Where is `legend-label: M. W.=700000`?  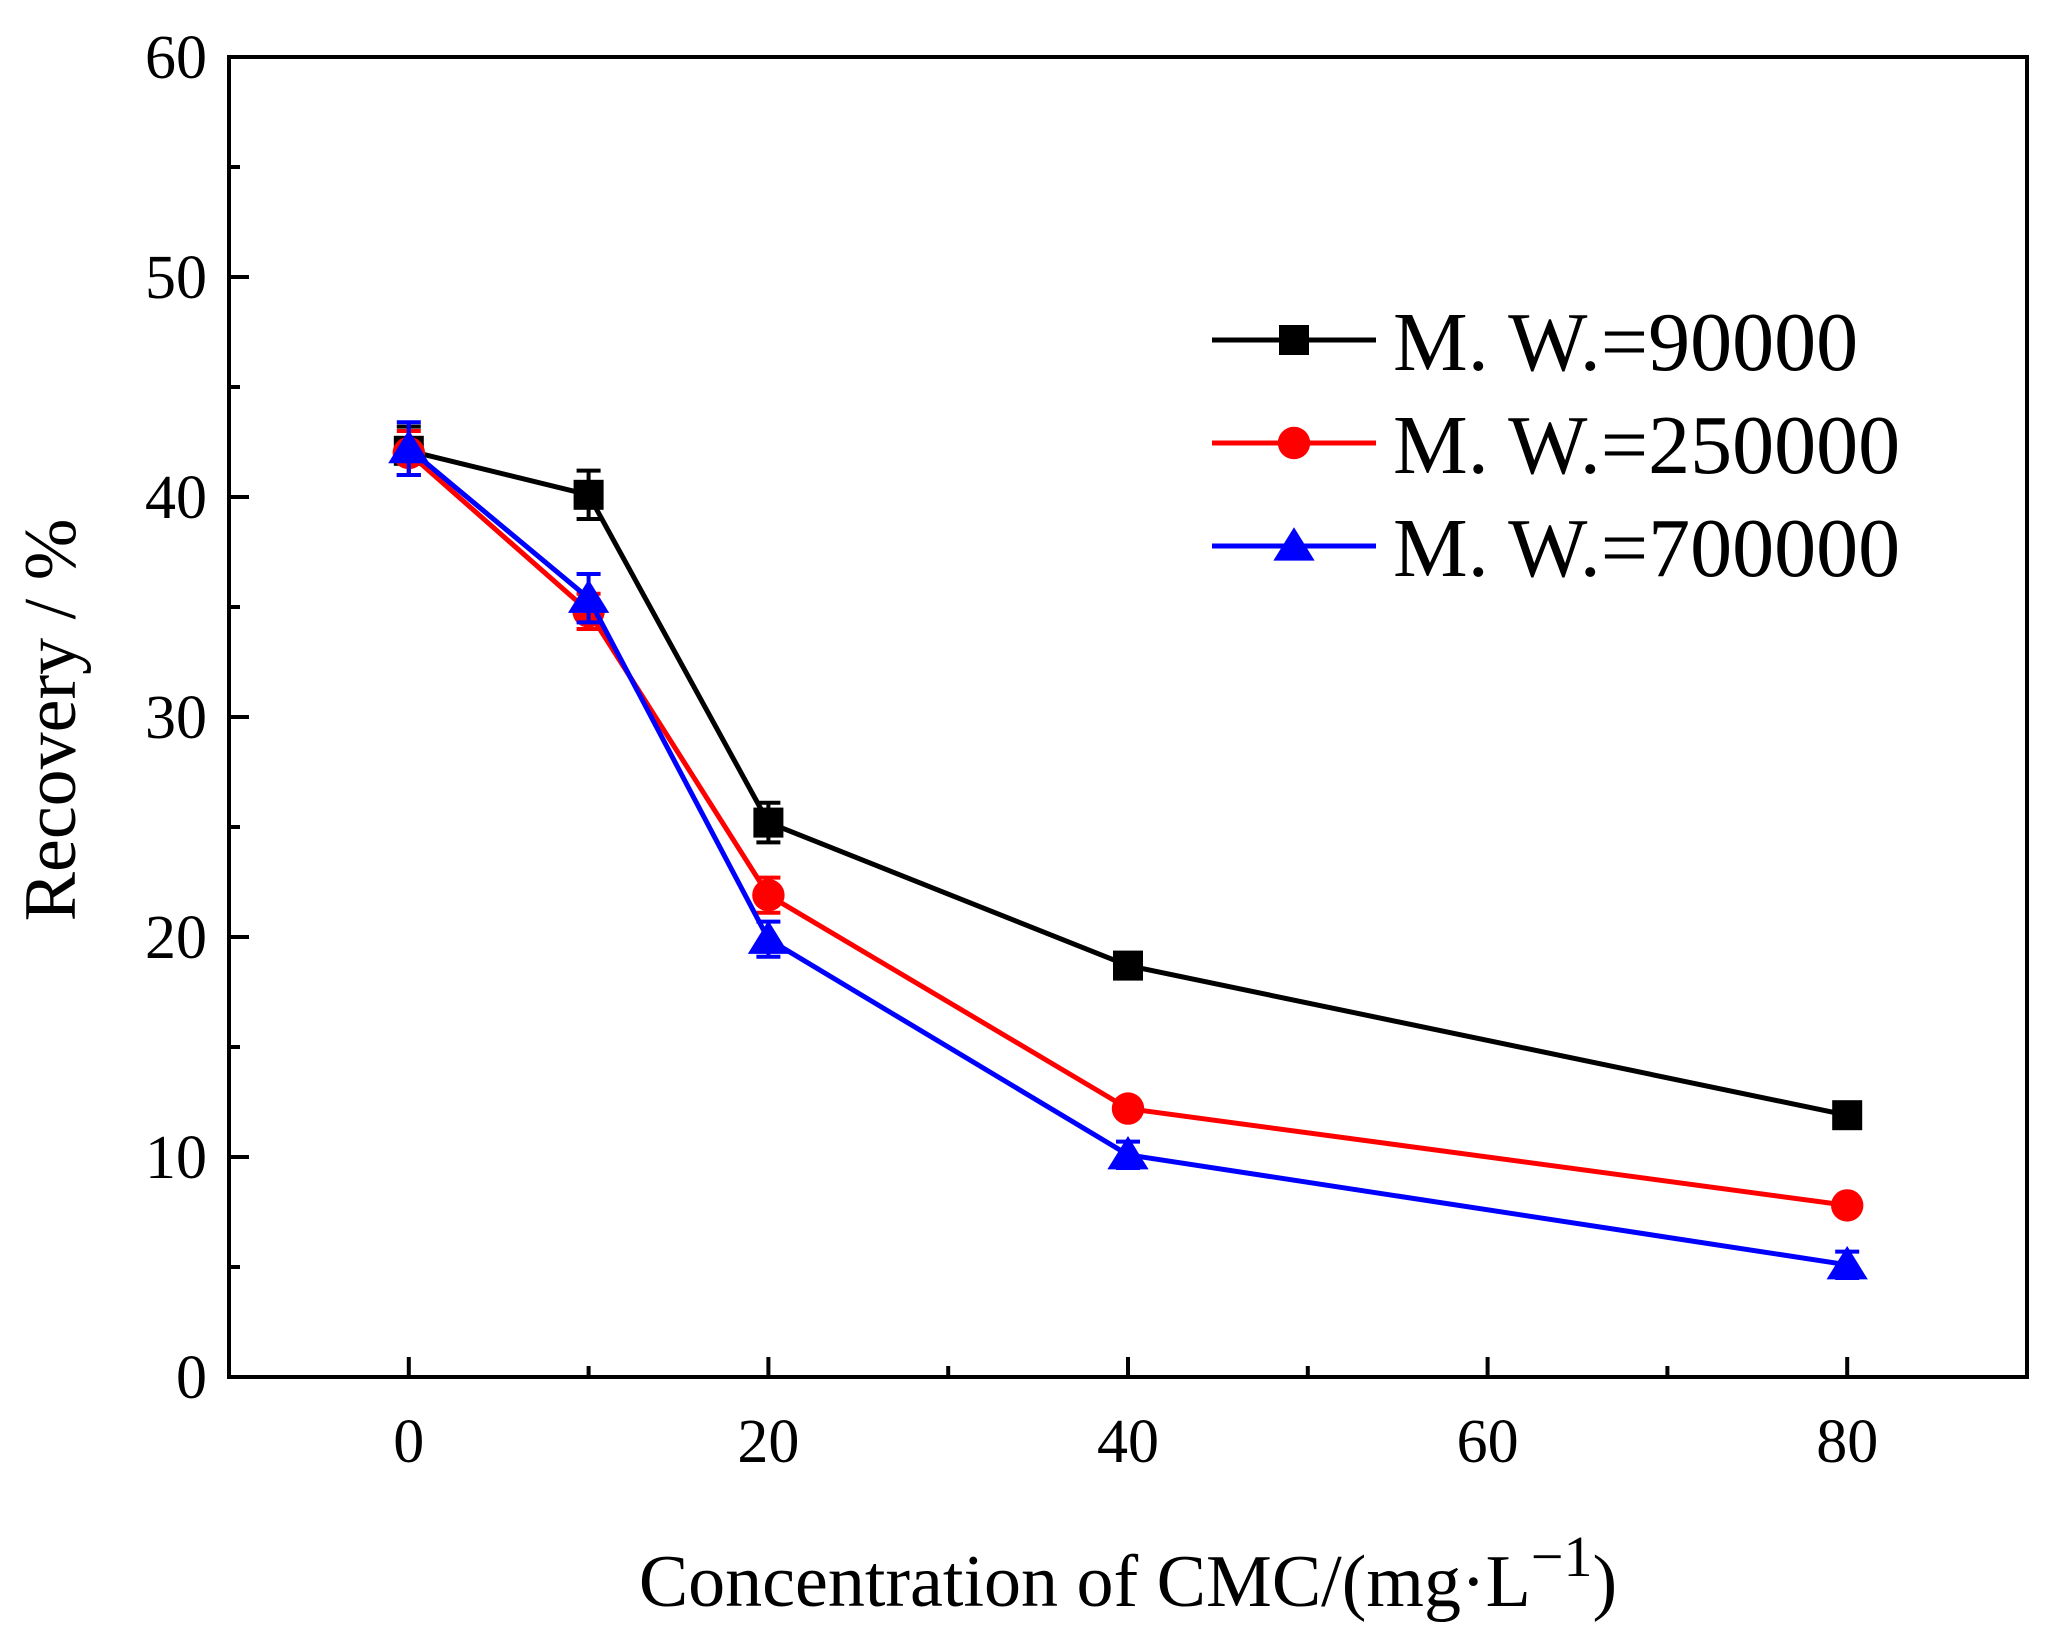 legend-label: M. W.=700000 is located at coordinates (1646, 548).